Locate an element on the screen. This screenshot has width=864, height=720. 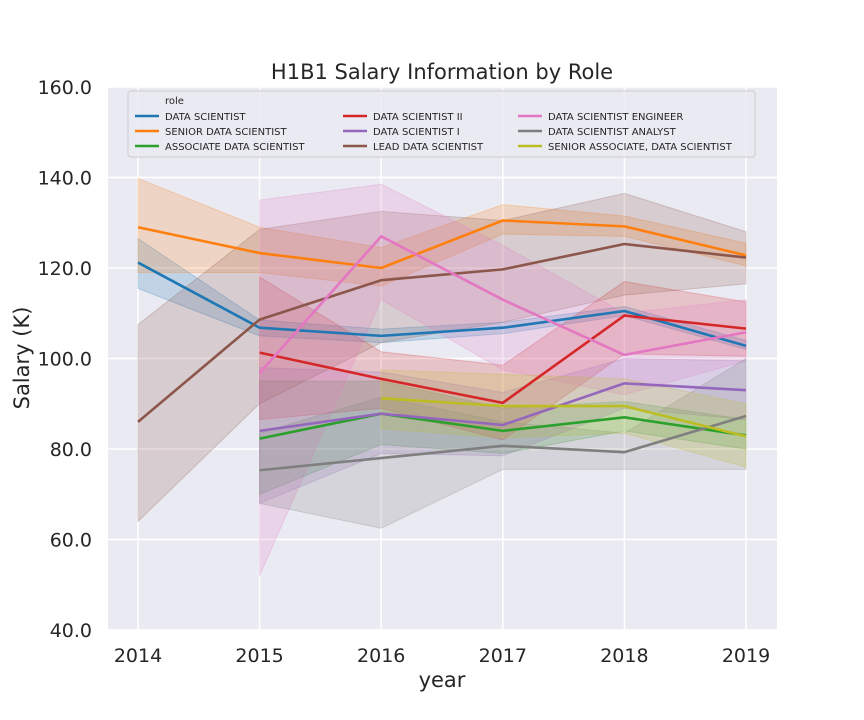
band-data-scientist is located at coordinates (442, 294).